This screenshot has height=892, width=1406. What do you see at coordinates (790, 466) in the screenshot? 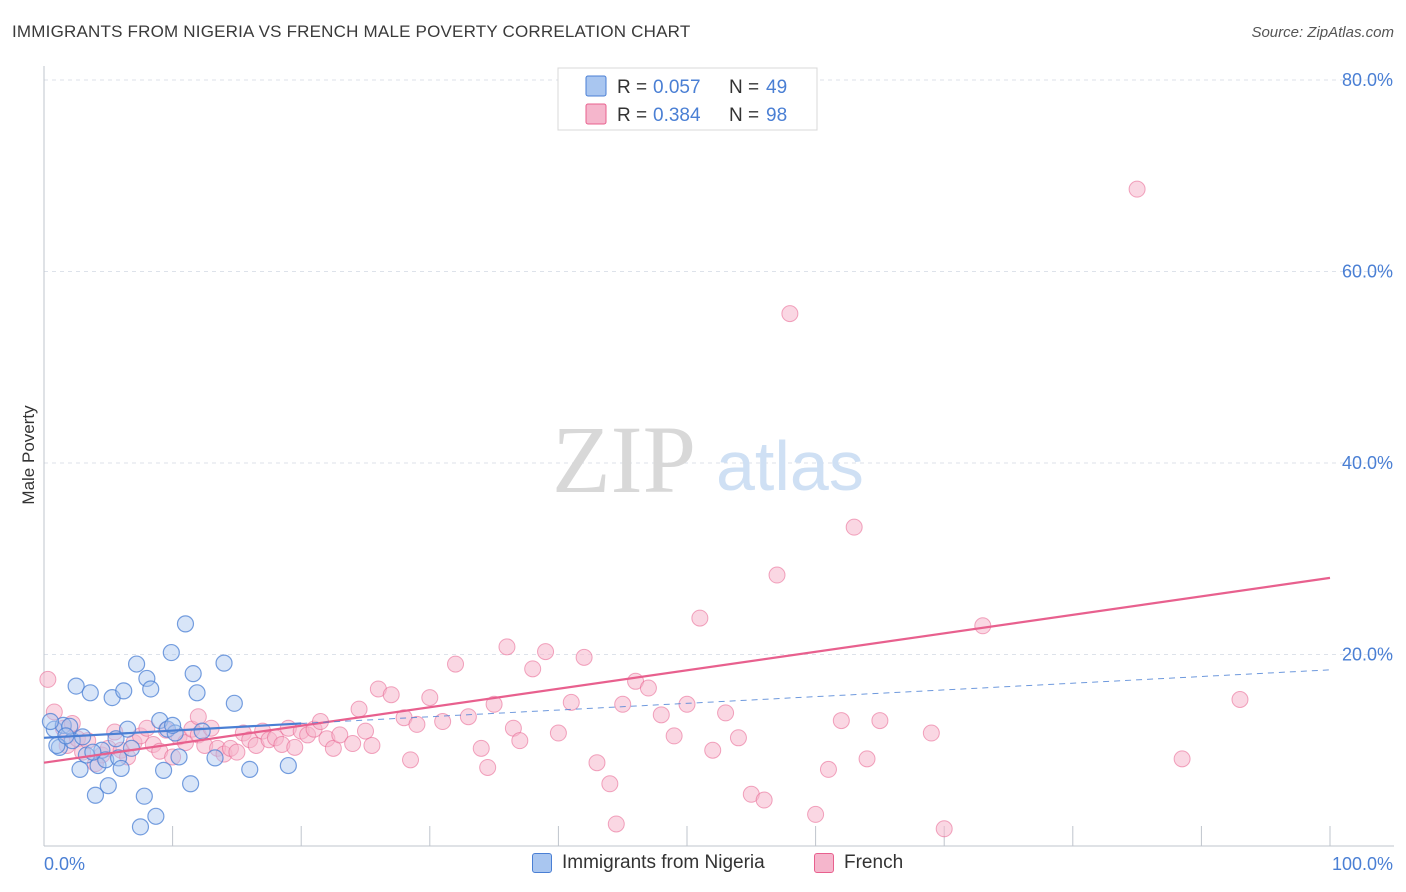
I see `watermark-atlas: atlas` at bounding box center [790, 466].